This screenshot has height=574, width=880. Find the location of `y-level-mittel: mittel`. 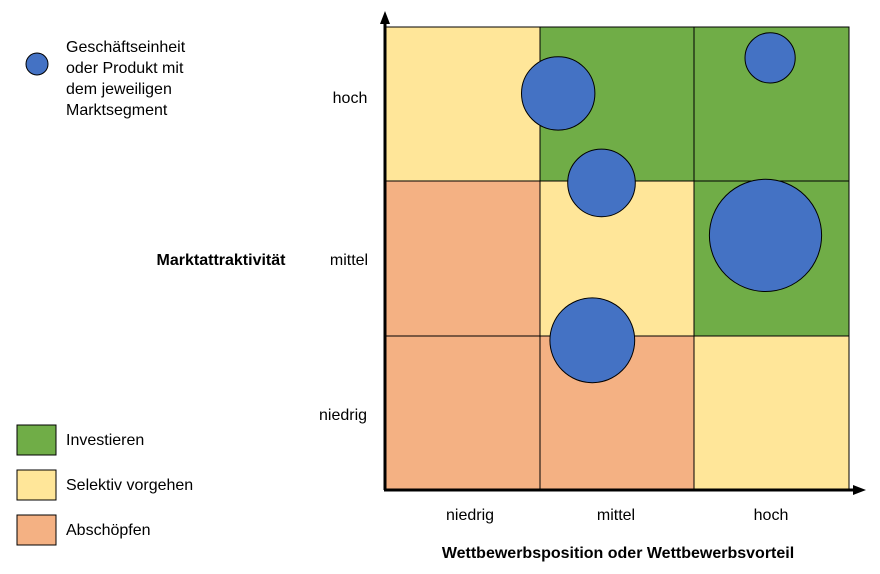

y-level-mittel: mittel is located at coordinates (349, 260).